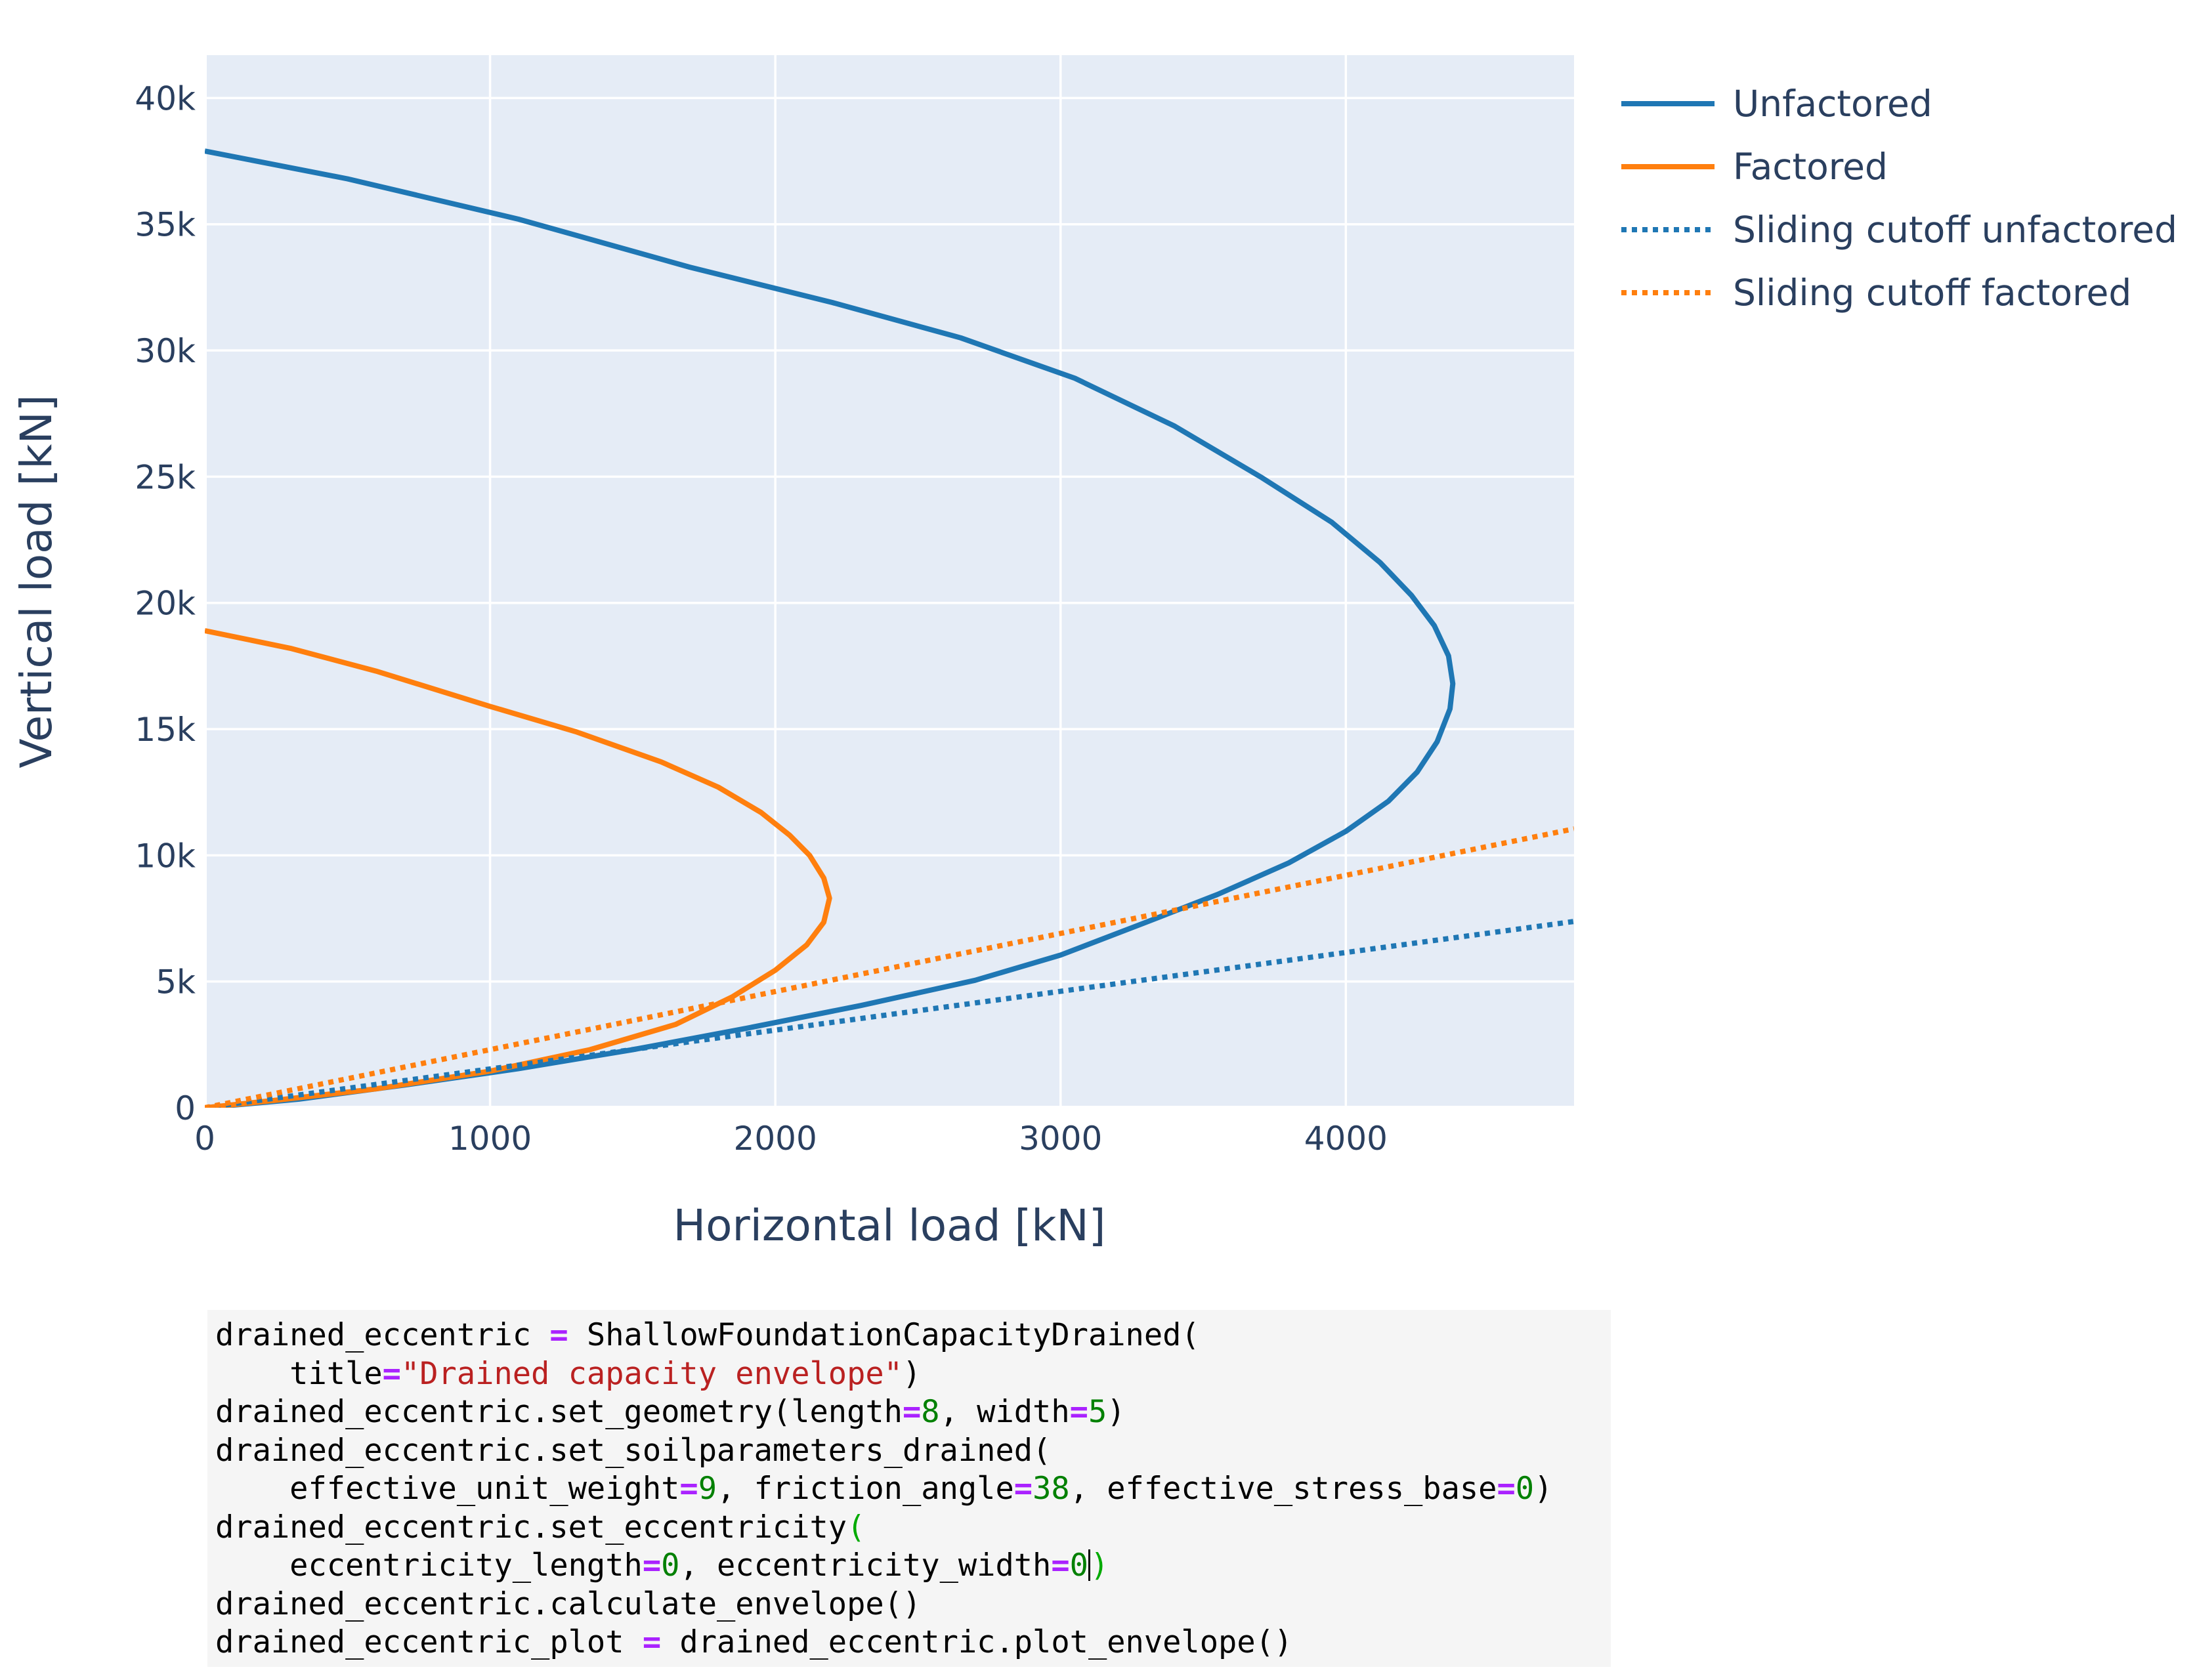 The width and height of the screenshot is (2195, 1680). Describe the element at coordinates (490, 1139) in the screenshot. I see `x-tick-label: 1000` at that location.